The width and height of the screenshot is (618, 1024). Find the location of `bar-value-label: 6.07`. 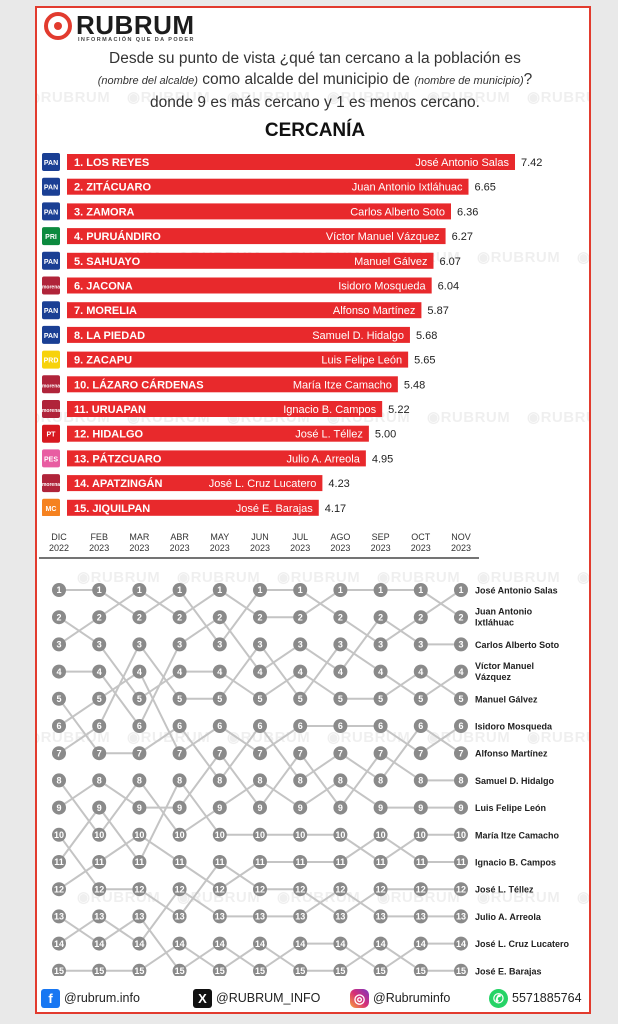

bar-value-label: 6.07 is located at coordinates (449, 262).